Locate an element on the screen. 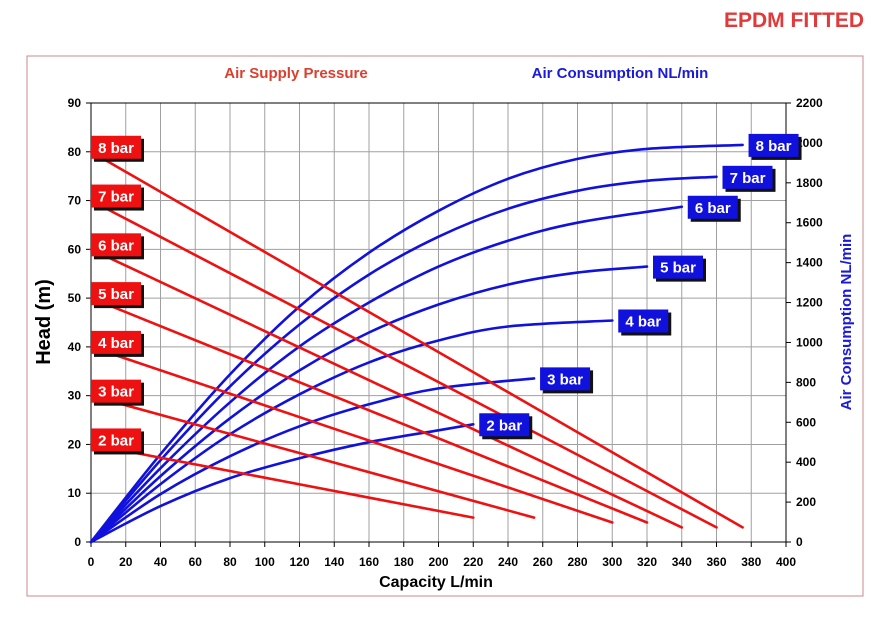 The height and width of the screenshot is (626, 891). head-label-7-bar-text: 7 bar is located at coordinates (116, 197).